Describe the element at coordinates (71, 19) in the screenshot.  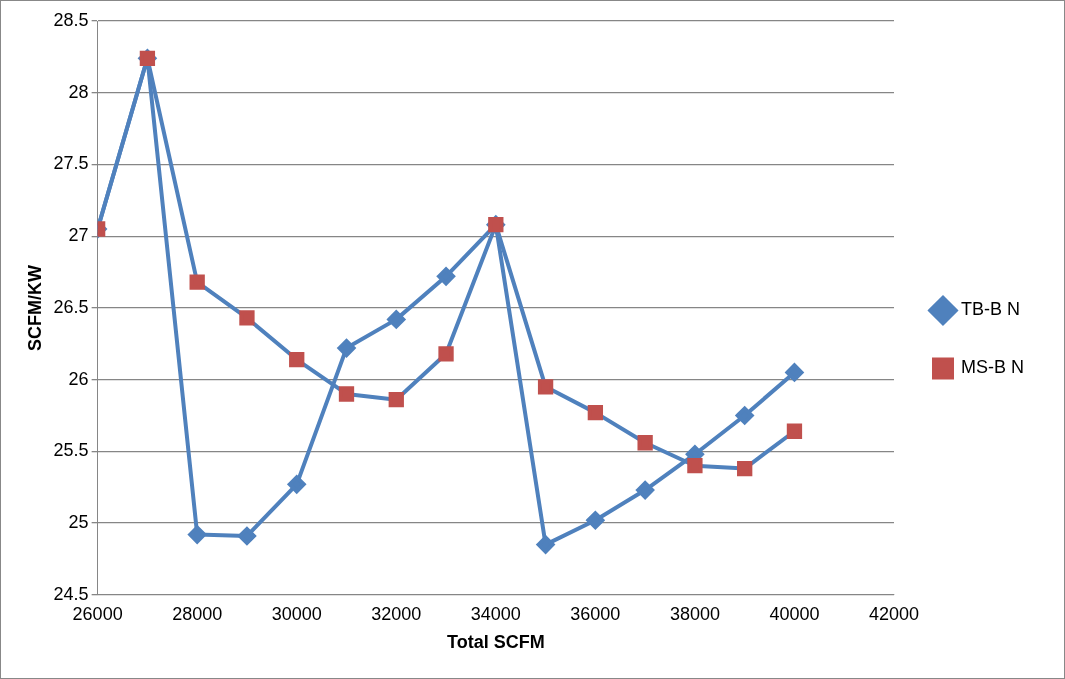
I see `y-tick-label: 28.5` at that location.